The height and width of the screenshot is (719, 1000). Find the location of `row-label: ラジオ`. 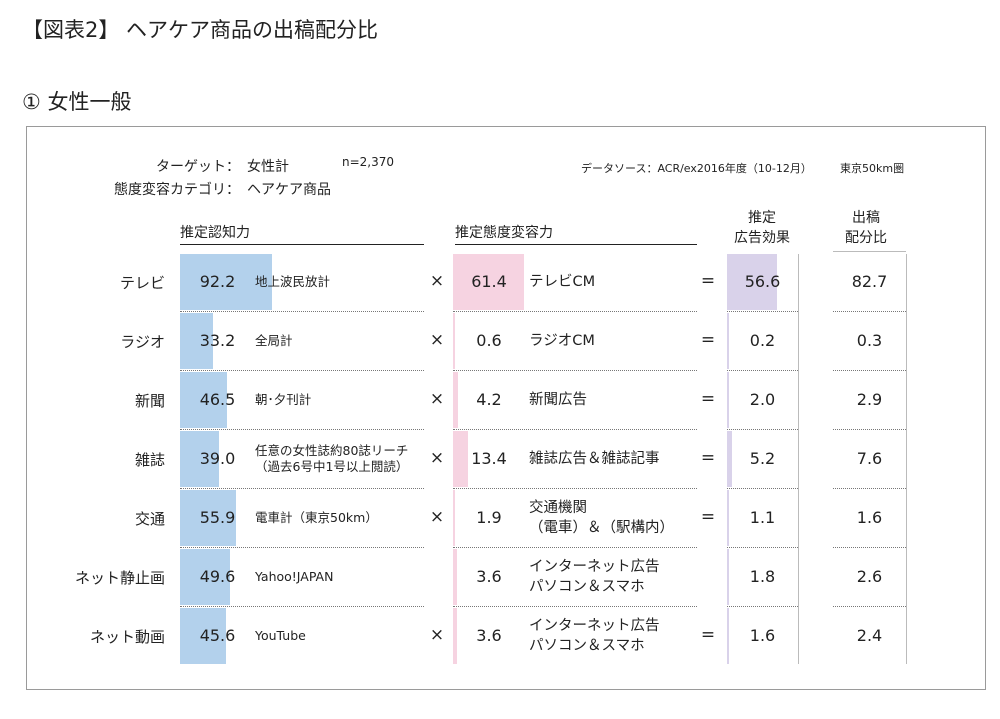

row-label: ラジオ is located at coordinates (142, 342).